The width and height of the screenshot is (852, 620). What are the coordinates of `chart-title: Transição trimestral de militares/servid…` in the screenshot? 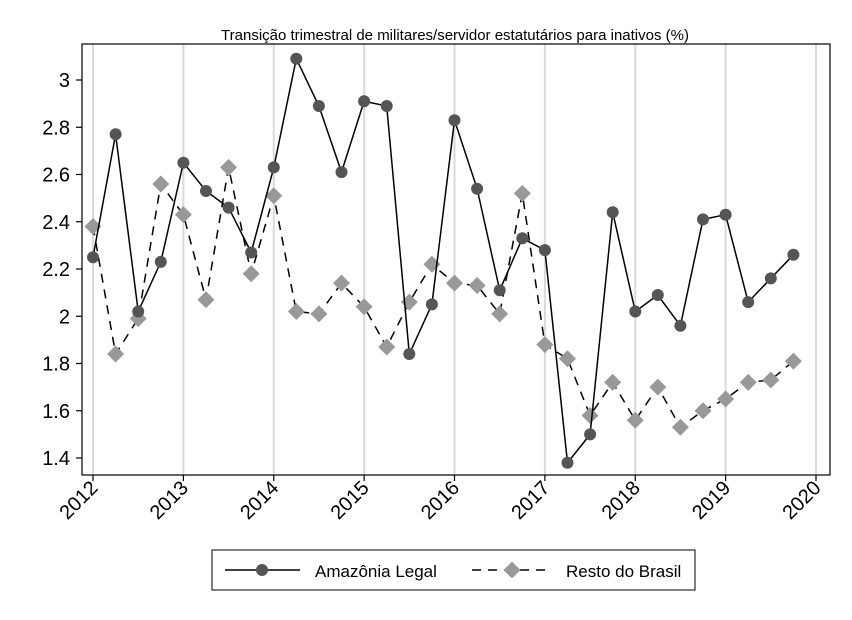 It's located at (455, 35).